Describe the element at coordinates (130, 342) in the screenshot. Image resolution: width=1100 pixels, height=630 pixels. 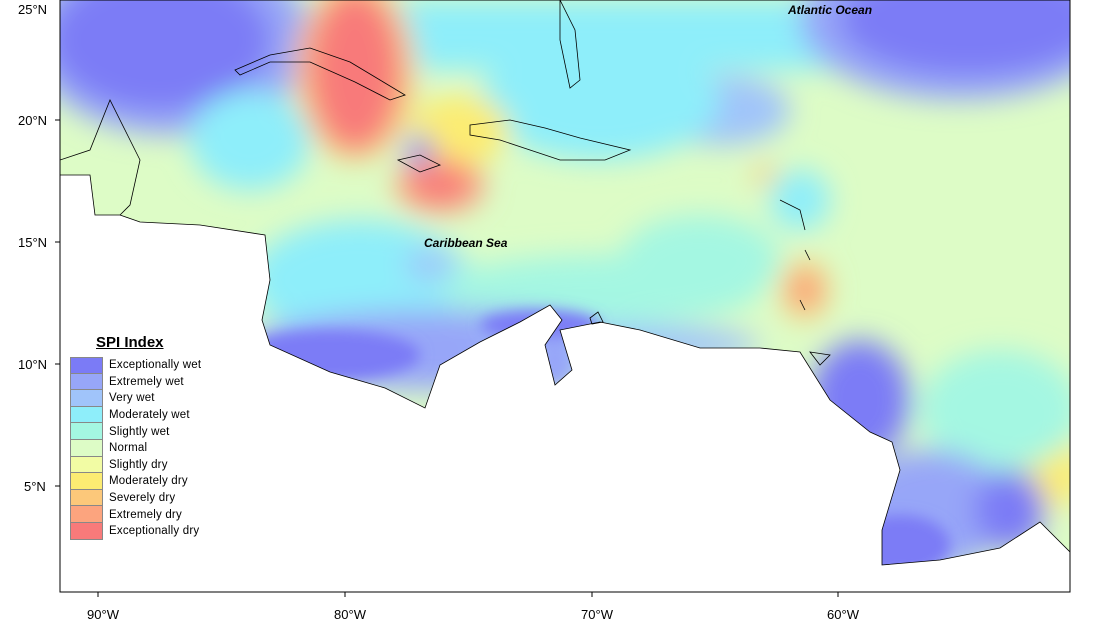
I see `legend-title: SPI Index` at that location.